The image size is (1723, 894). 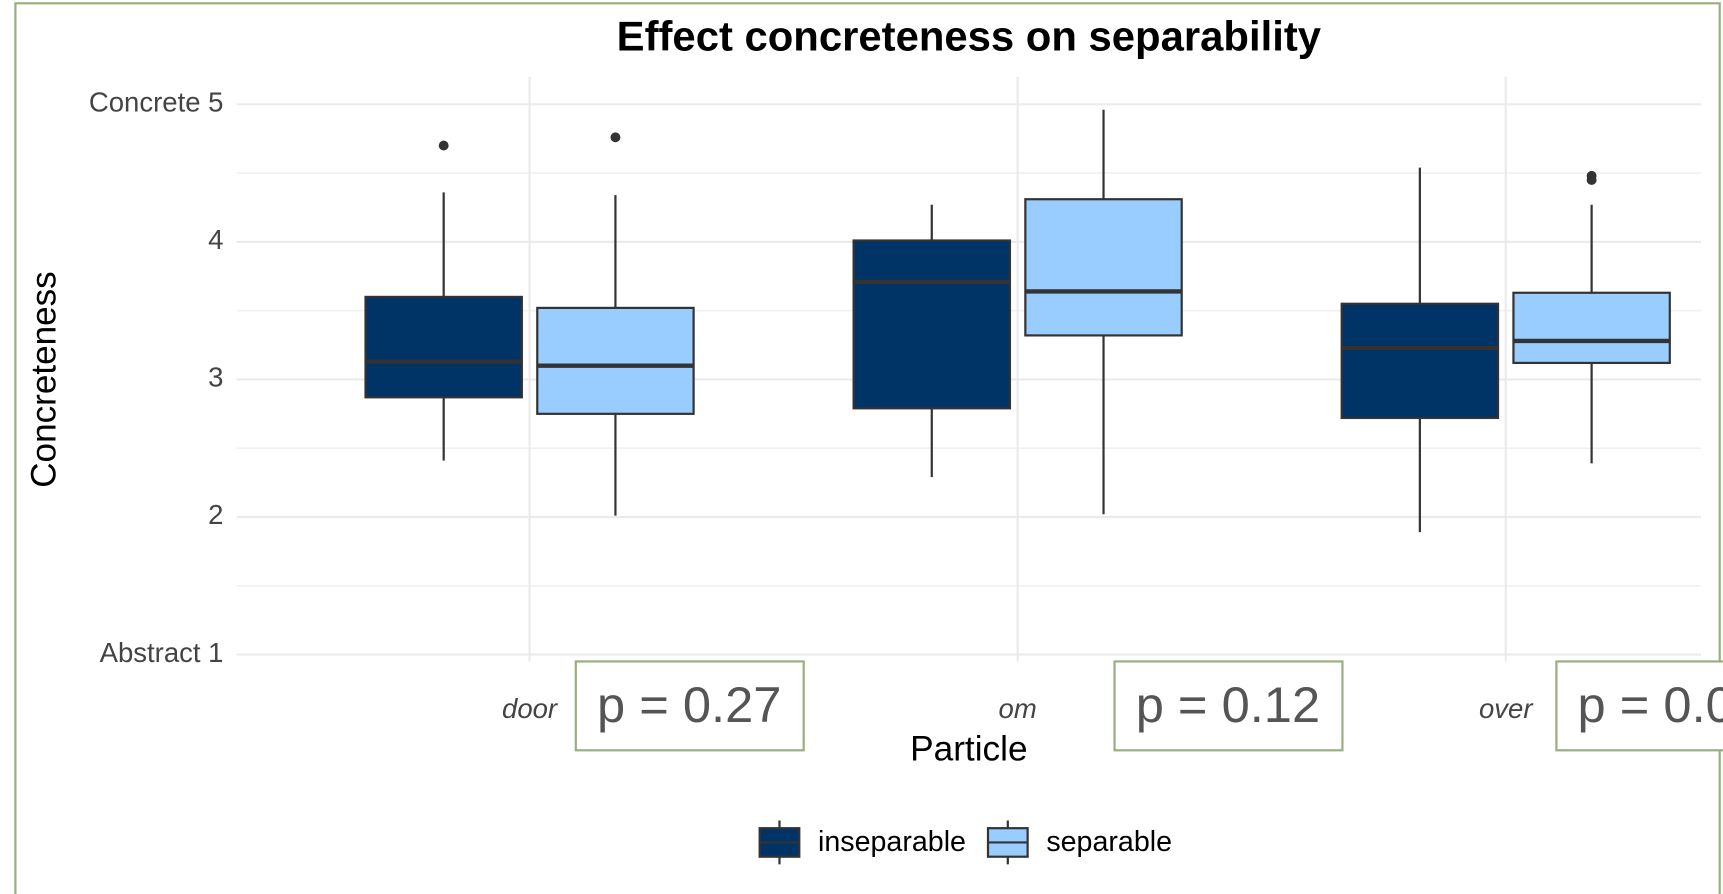 I want to click on annotation: p = 0.27, so click(x=689, y=704).